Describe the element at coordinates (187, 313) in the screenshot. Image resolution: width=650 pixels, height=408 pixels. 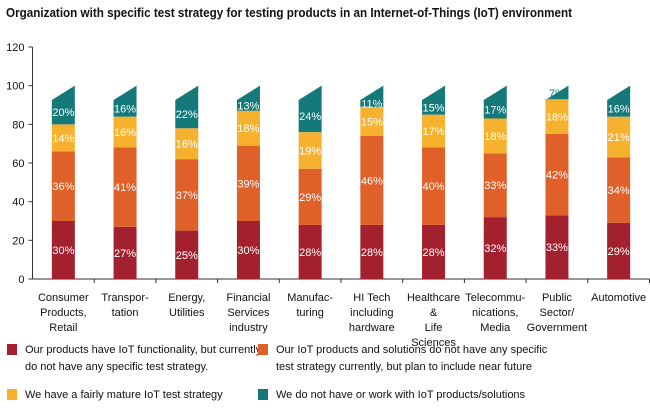
I see `x-tick-label: Utilities` at that location.